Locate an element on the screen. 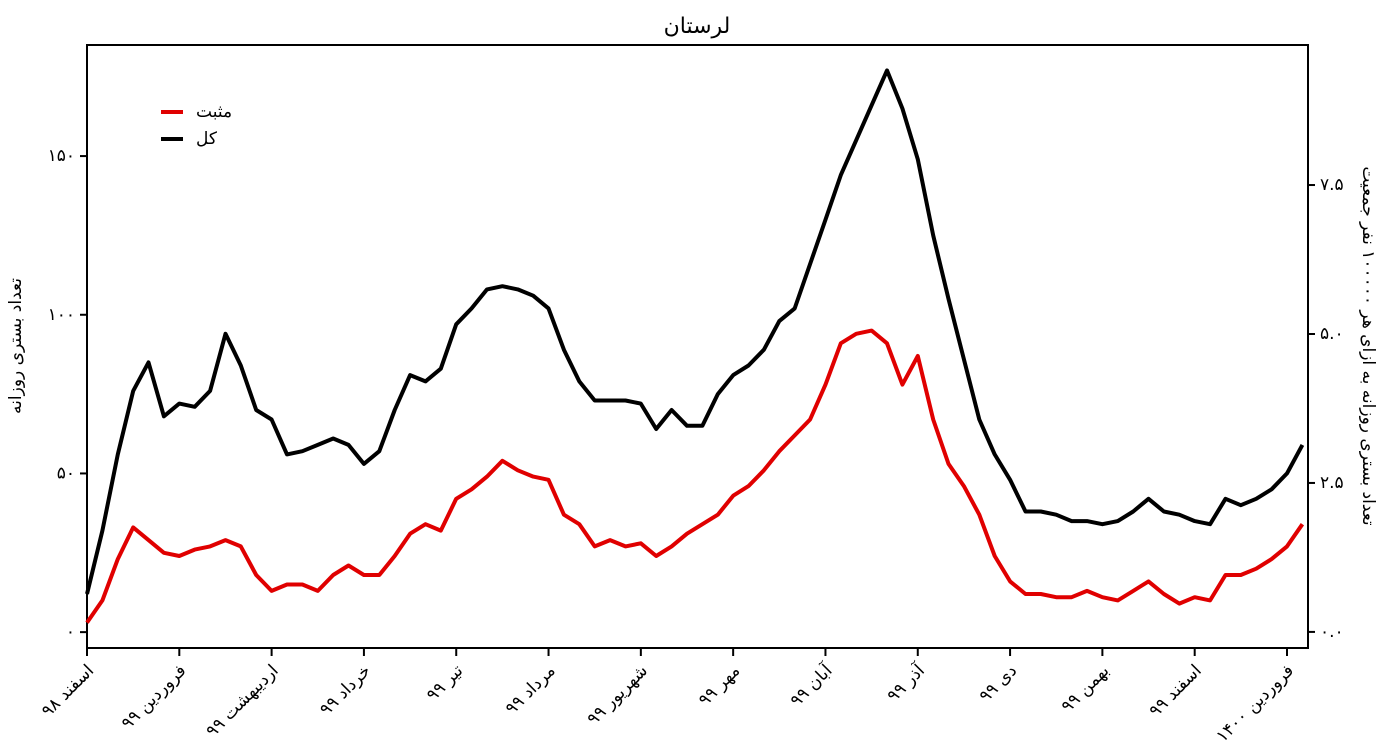 This screenshot has width=1395, height=755. x-tick-label: اسفند ۹۸ is located at coordinates (68, 691).